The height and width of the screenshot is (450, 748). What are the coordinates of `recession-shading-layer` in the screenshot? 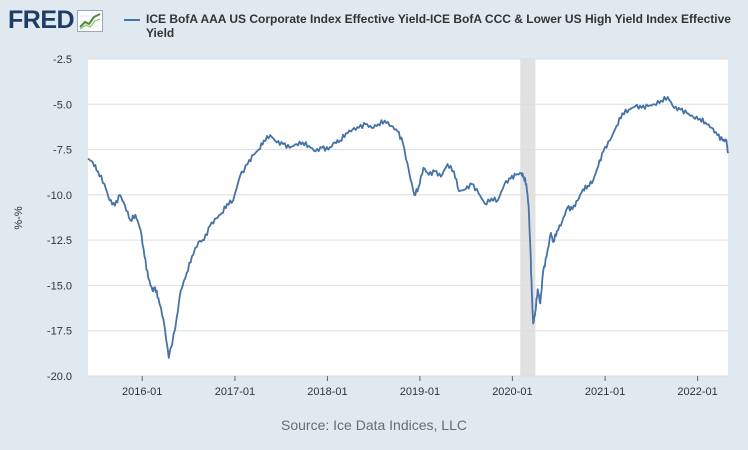 It's located at (528, 217).